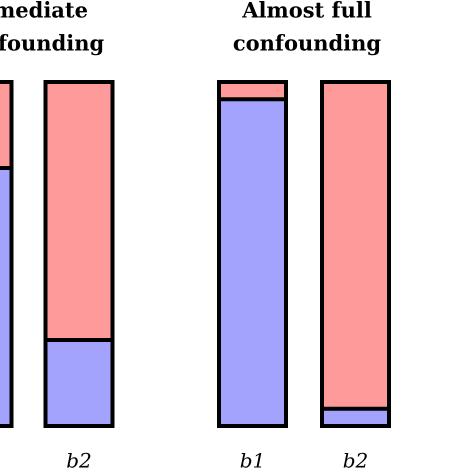 The image size is (474, 474). What do you see at coordinates (44, 11) in the screenshot?
I see `group-title: rmediate` at bounding box center [44, 11].